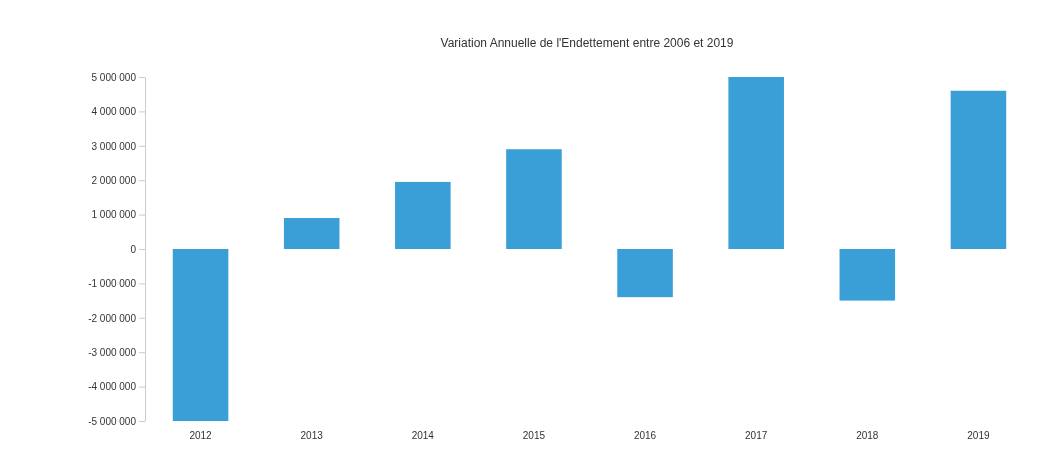  What do you see at coordinates (133, 249) in the screenshot?
I see `y-tick-label: 0` at bounding box center [133, 249].